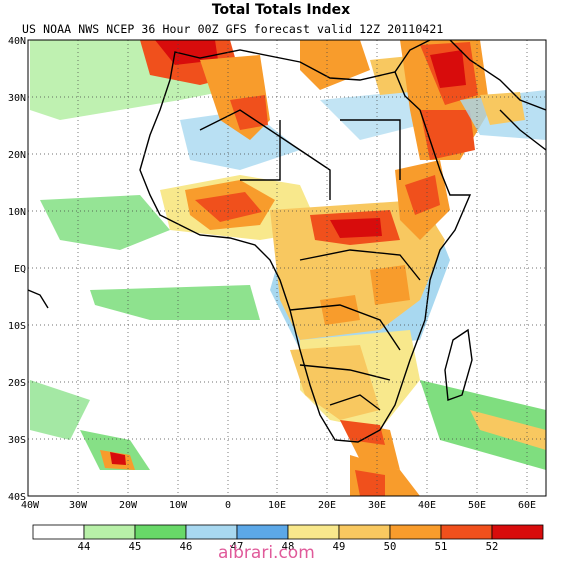 The image size is (562, 563). I want to click on lat-label: 10S, so click(17, 326).